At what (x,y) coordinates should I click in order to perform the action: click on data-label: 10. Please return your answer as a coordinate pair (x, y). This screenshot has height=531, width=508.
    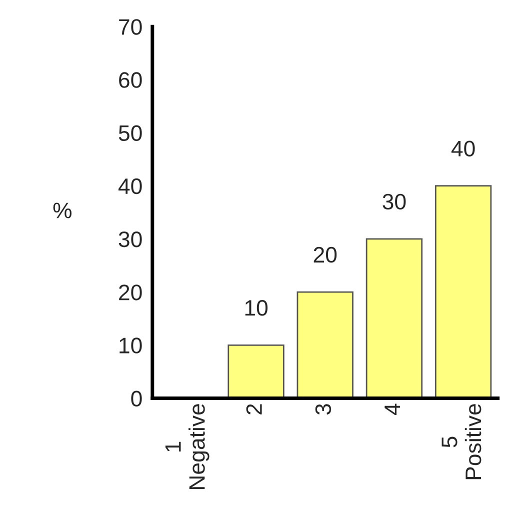
    Looking at the image, I should click on (256, 308).